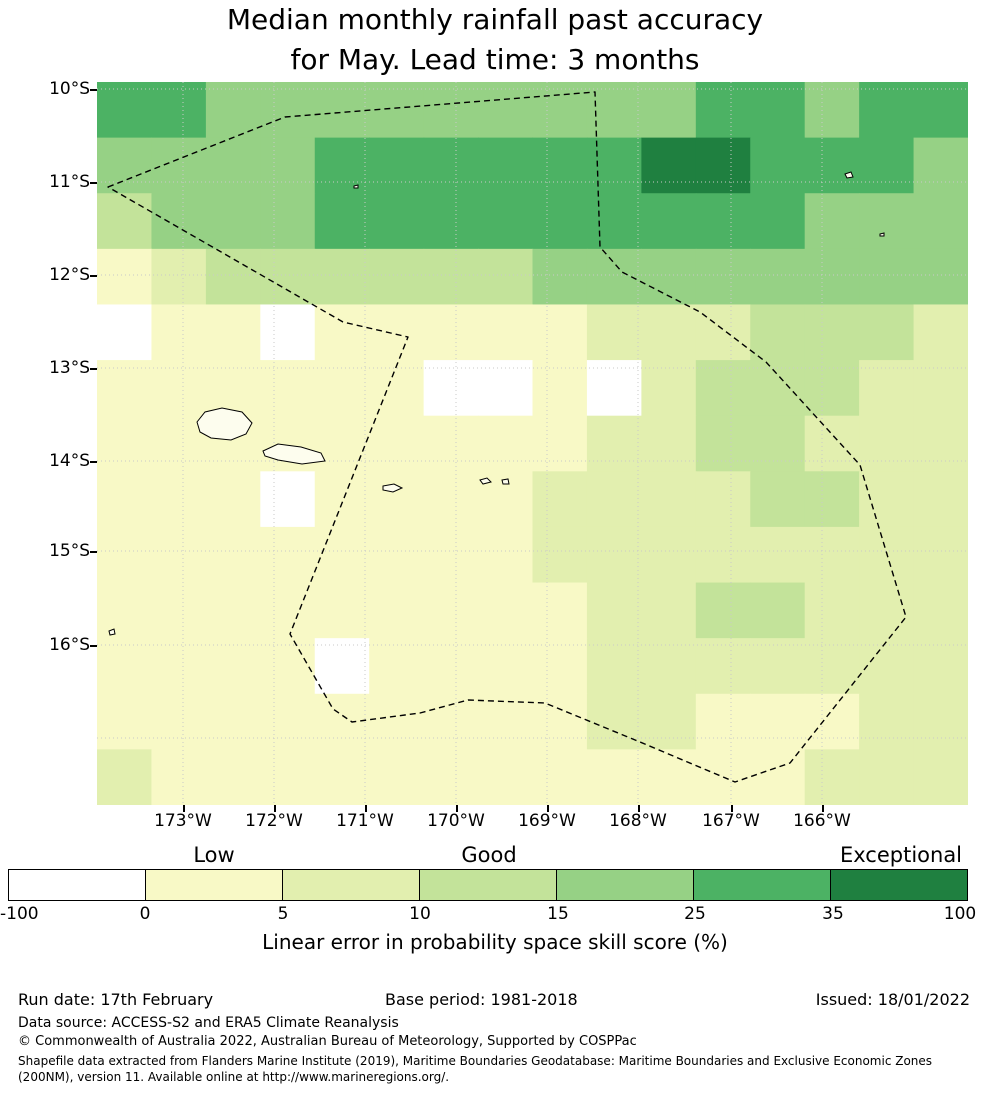  What do you see at coordinates (69, 89) in the screenshot?
I see `y-tick-label-10s: 10°S` at bounding box center [69, 89].